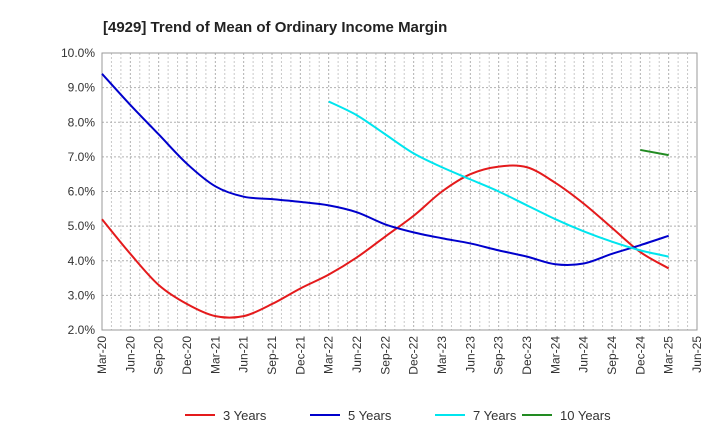  Describe the element at coordinates (82, 330) in the screenshot. I see `y-tick-label: 2.0%` at that location.